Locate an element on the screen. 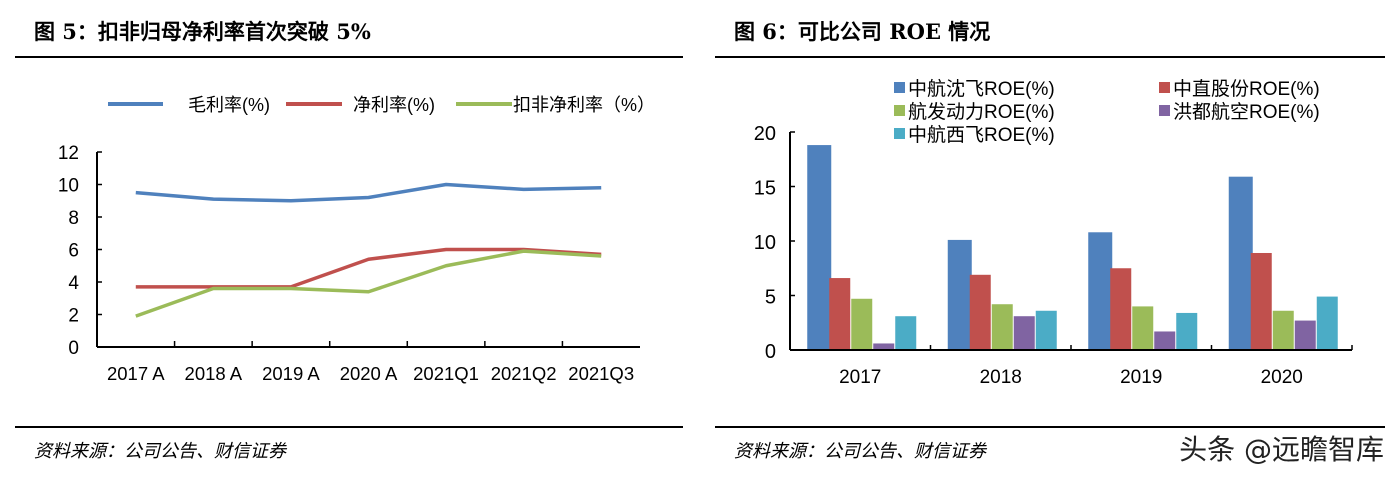  legend-label: 中航西飞ROE(%) is located at coordinates (981, 135).